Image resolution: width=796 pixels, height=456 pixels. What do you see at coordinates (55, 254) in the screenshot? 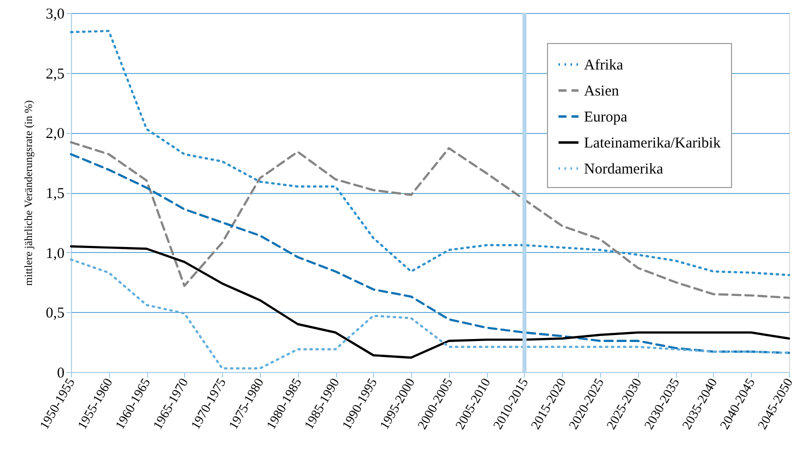
I see `y-tick-label: 1,0` at bounding box center [55, 254].